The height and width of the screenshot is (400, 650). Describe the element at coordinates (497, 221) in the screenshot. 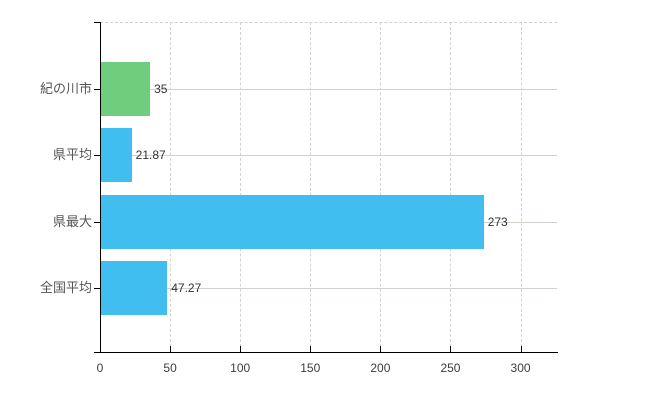

I see `bar-value-label: 273` at that location.